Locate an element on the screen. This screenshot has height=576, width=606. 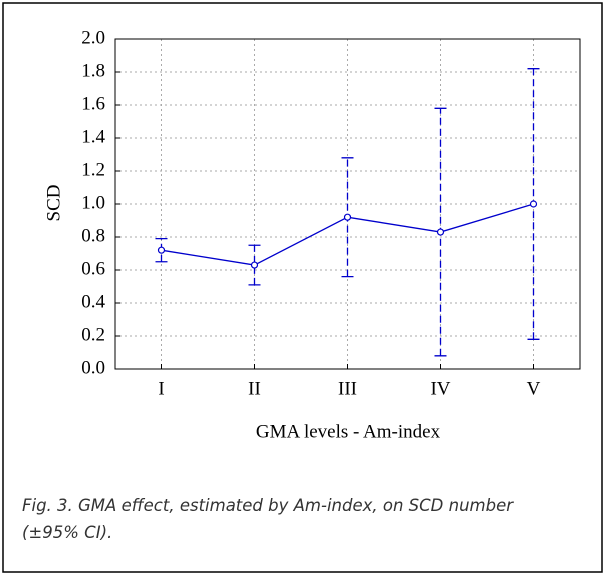
y-tick-label: 1.6 is located at coordinates (93, 103).